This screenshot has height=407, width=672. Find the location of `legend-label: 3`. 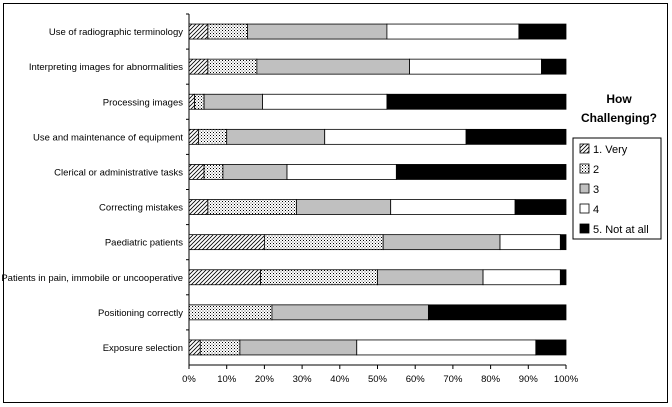

legend-label: 3 is located at coordinates (596, 190).